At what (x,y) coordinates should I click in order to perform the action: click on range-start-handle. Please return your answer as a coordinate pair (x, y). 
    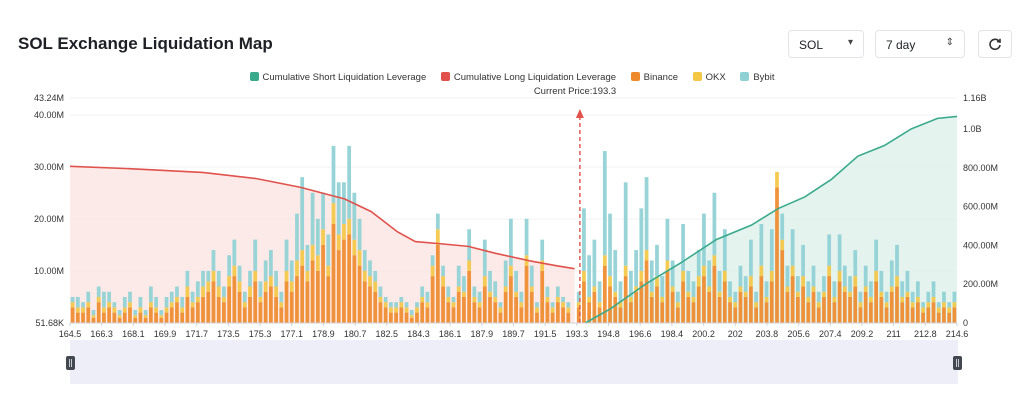
    Looking at the image, I should click on (70, 363).